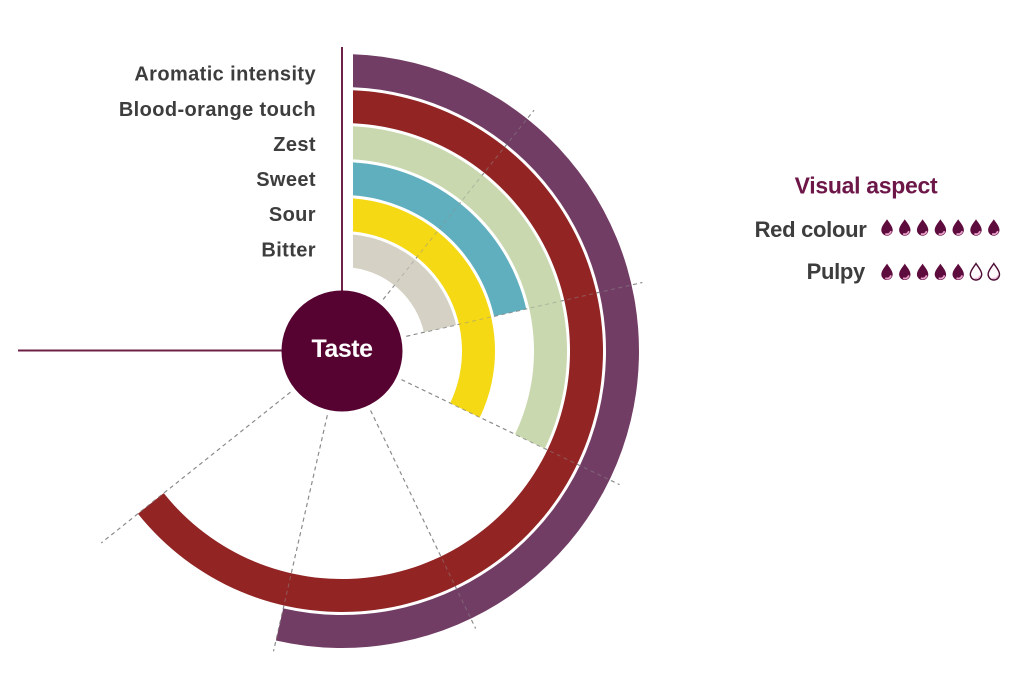  What do you see at coordinates (225, 75) in the screenshot?
I see `svg-text: Aromatic intensity` at bounding box center [225, 75].